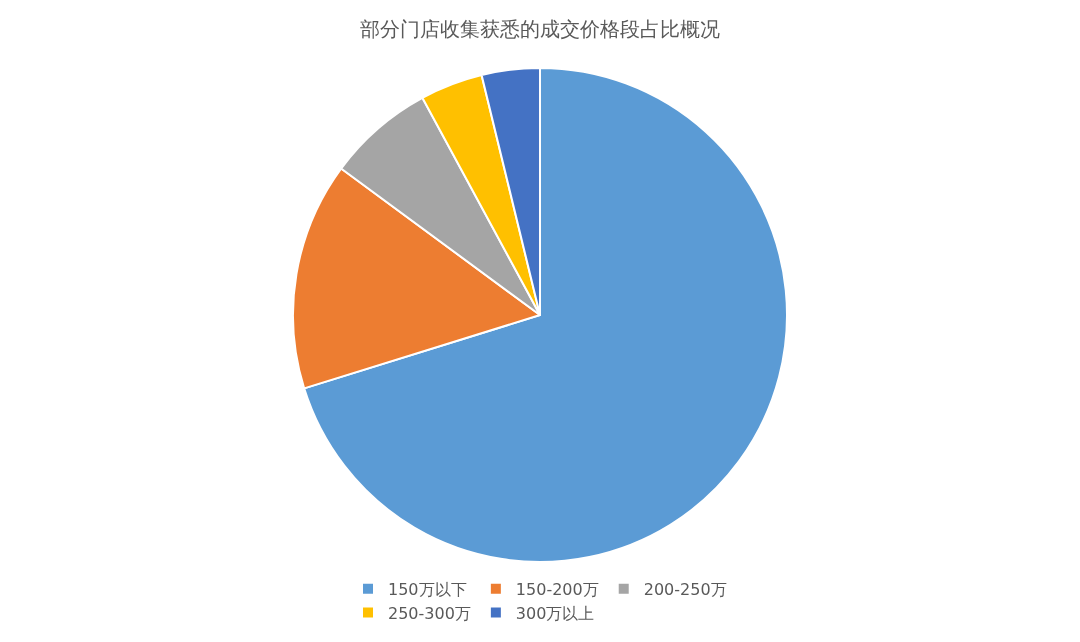 Image resolution: width=1080 pixels, height=642 pixels. What do you see at coordinates (555, 613) in the screenshot?
I see `legend-label: 300万以上` at bounding box center [555, 613].